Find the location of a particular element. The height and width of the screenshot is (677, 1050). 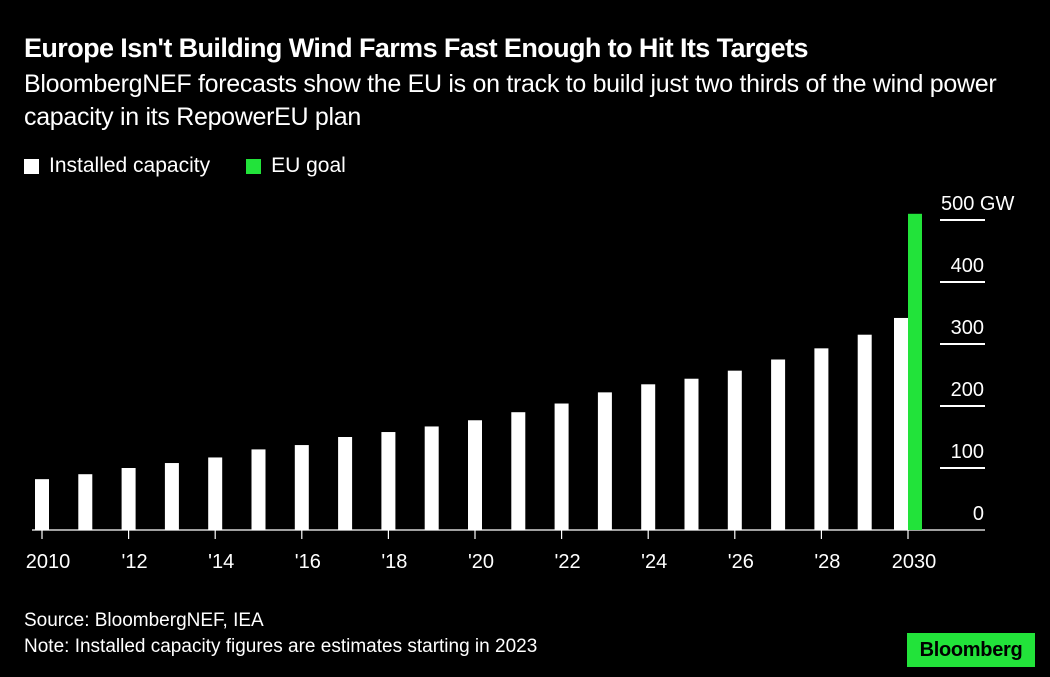

bar-installed-2022 is located at coordinates (561, 466).